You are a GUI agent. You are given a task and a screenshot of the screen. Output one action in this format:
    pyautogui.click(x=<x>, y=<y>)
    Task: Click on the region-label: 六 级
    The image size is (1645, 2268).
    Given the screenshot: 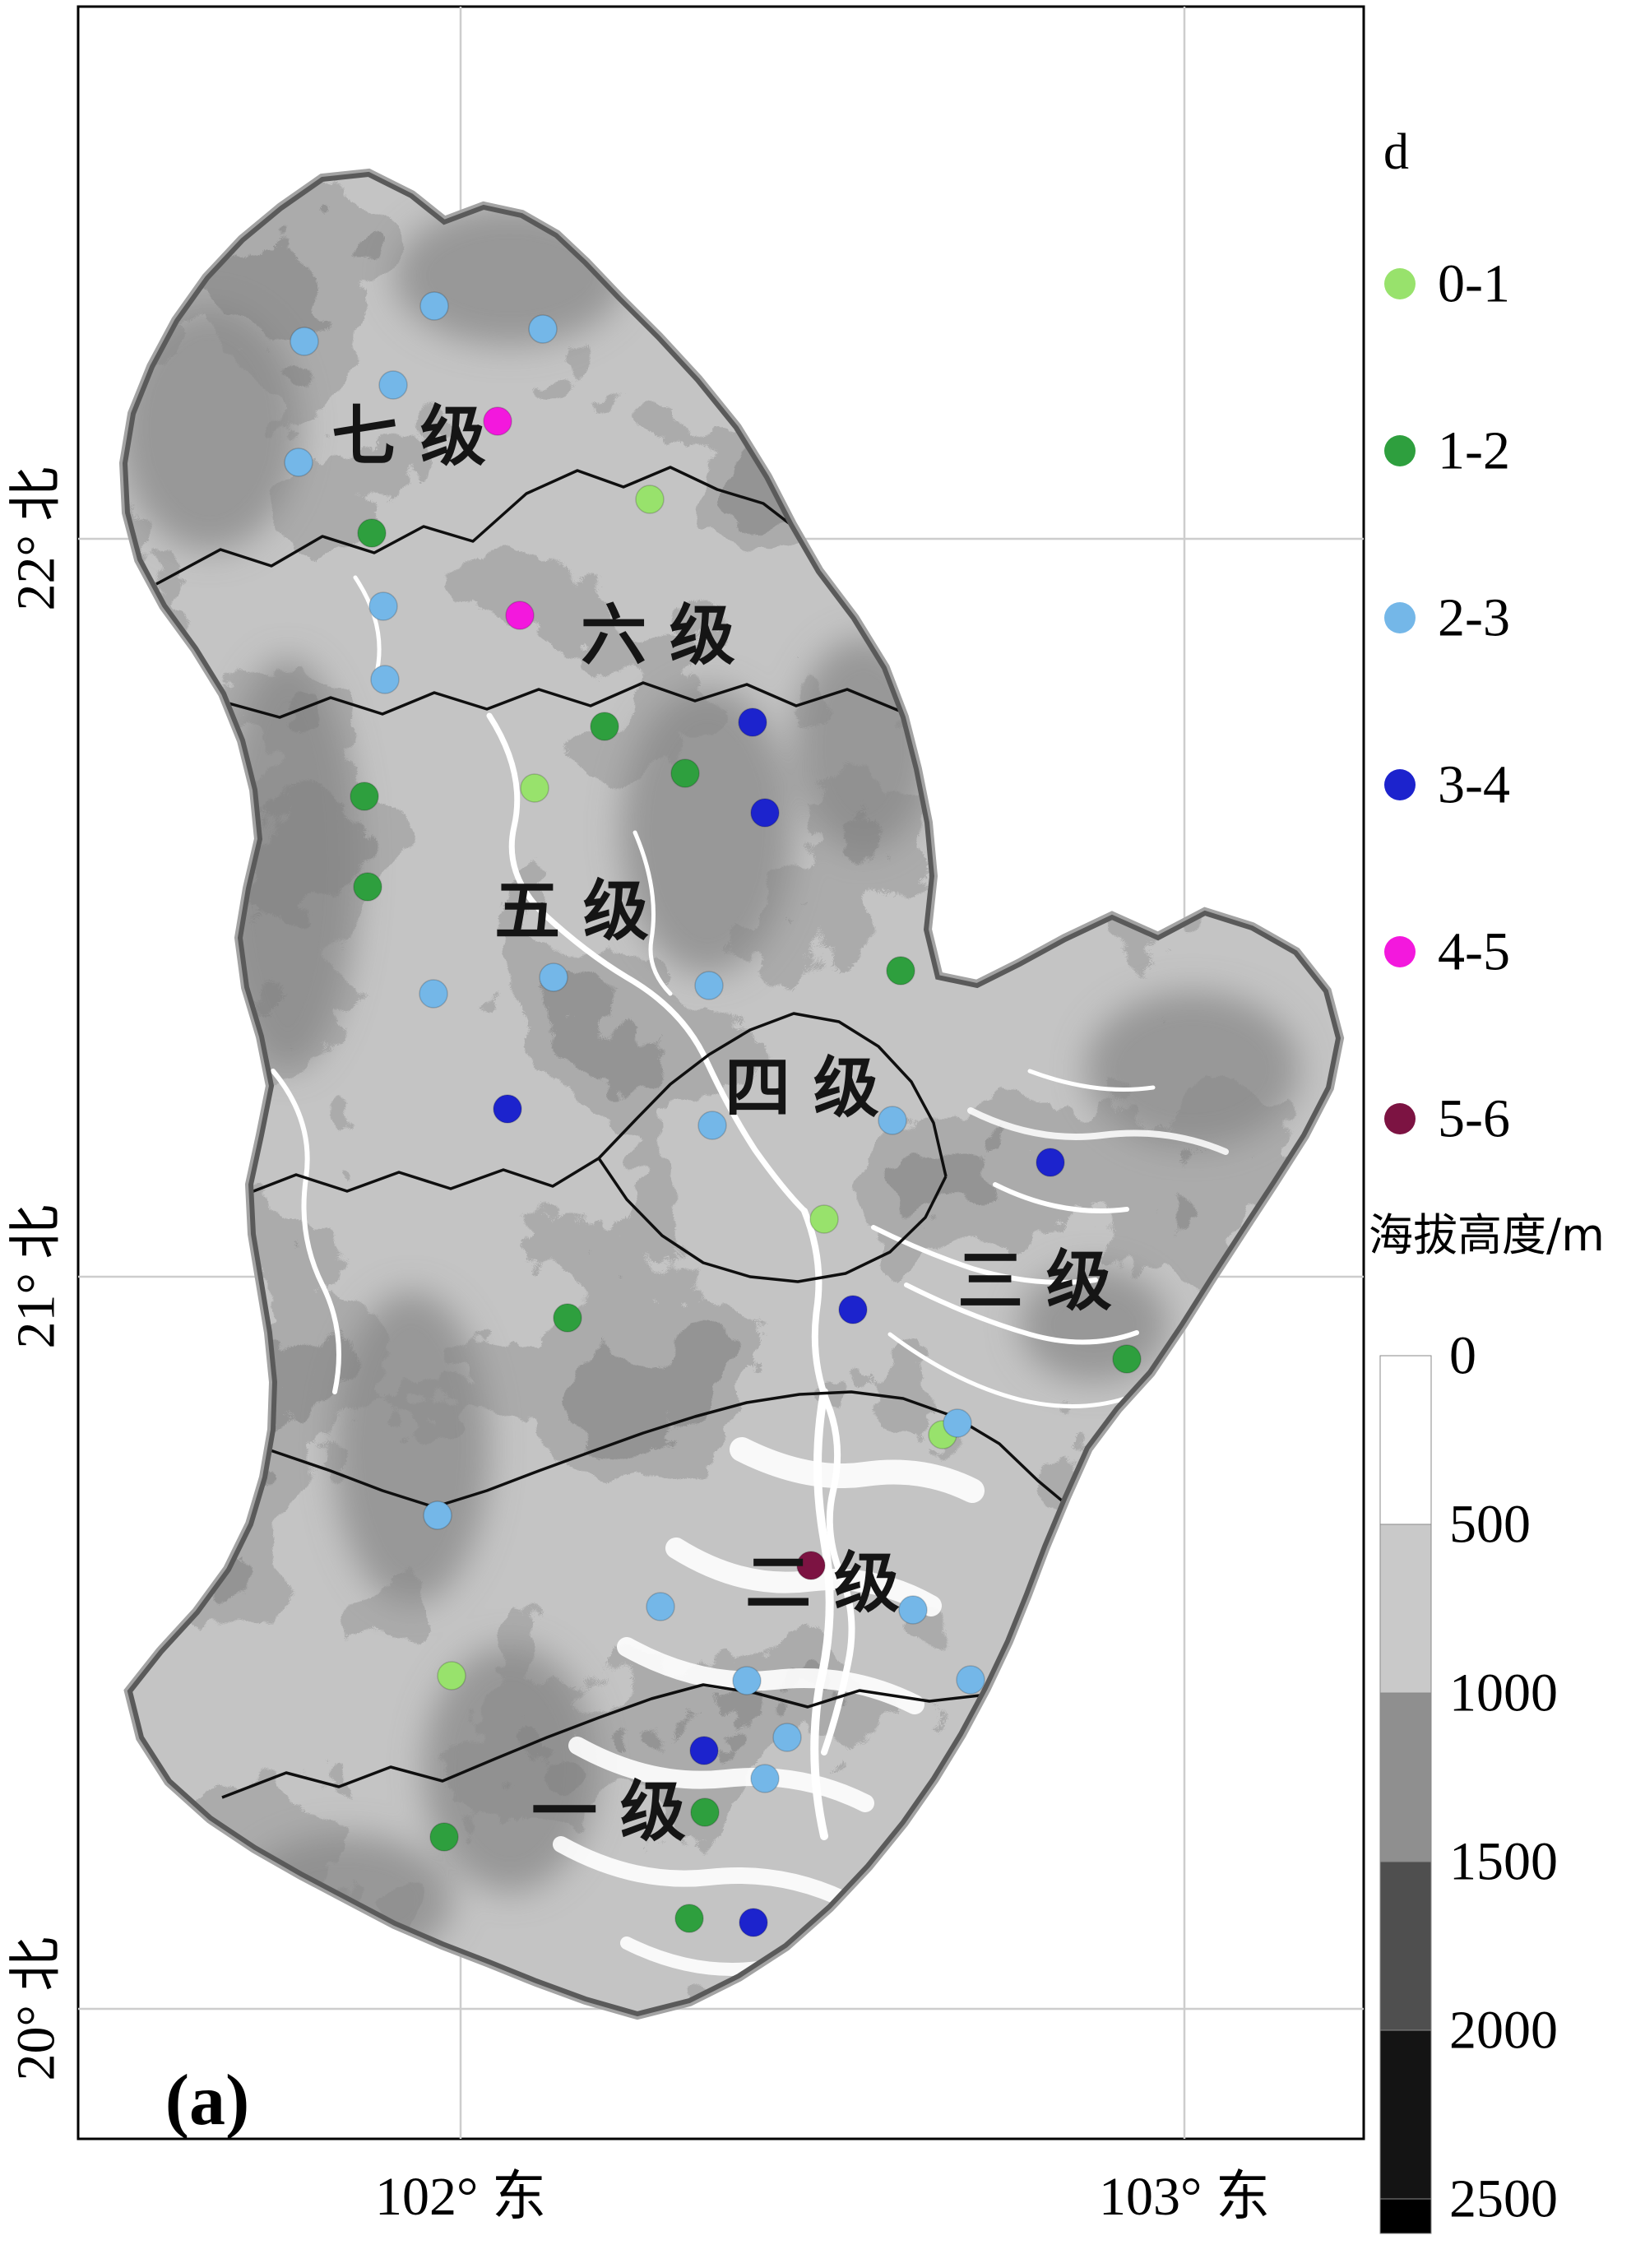 What is the action you would take?
    pyautogui.click(x=658, y=635)
    